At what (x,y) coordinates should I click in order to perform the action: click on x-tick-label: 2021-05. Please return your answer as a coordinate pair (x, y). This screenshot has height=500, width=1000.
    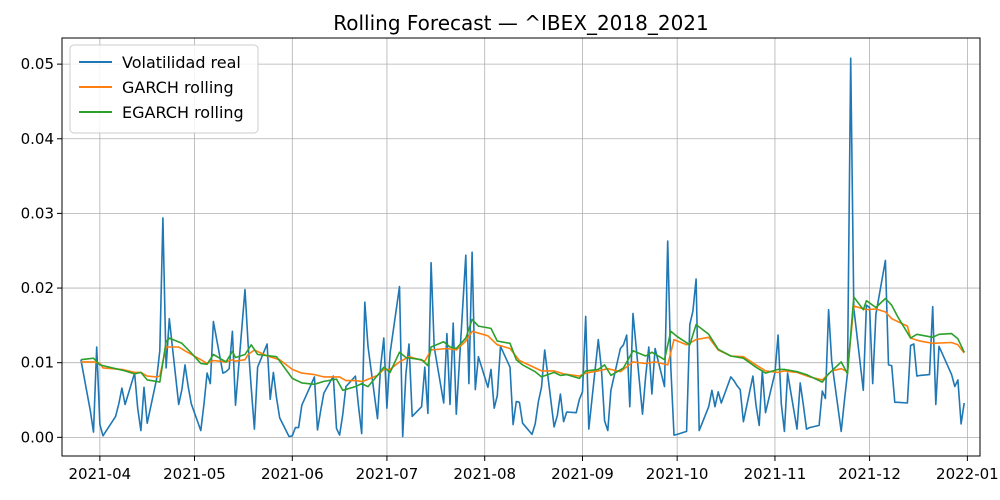
    Looking at the image, I should click on (194, 474).